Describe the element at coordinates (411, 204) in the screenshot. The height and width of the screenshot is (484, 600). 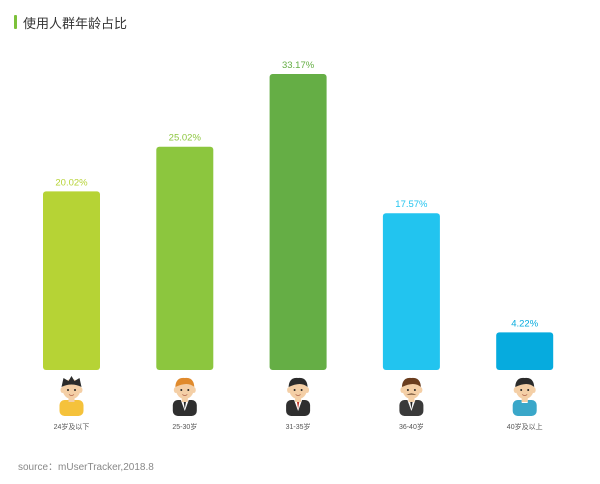
I see `value-label-4: 17.57%` at that location.